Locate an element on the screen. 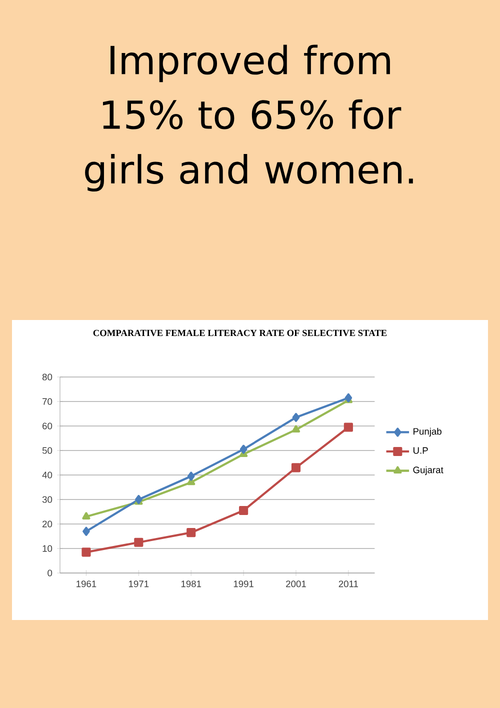 The image size is (500, 708). x-tick-label: 1991 is located at coordinates (244, 584).